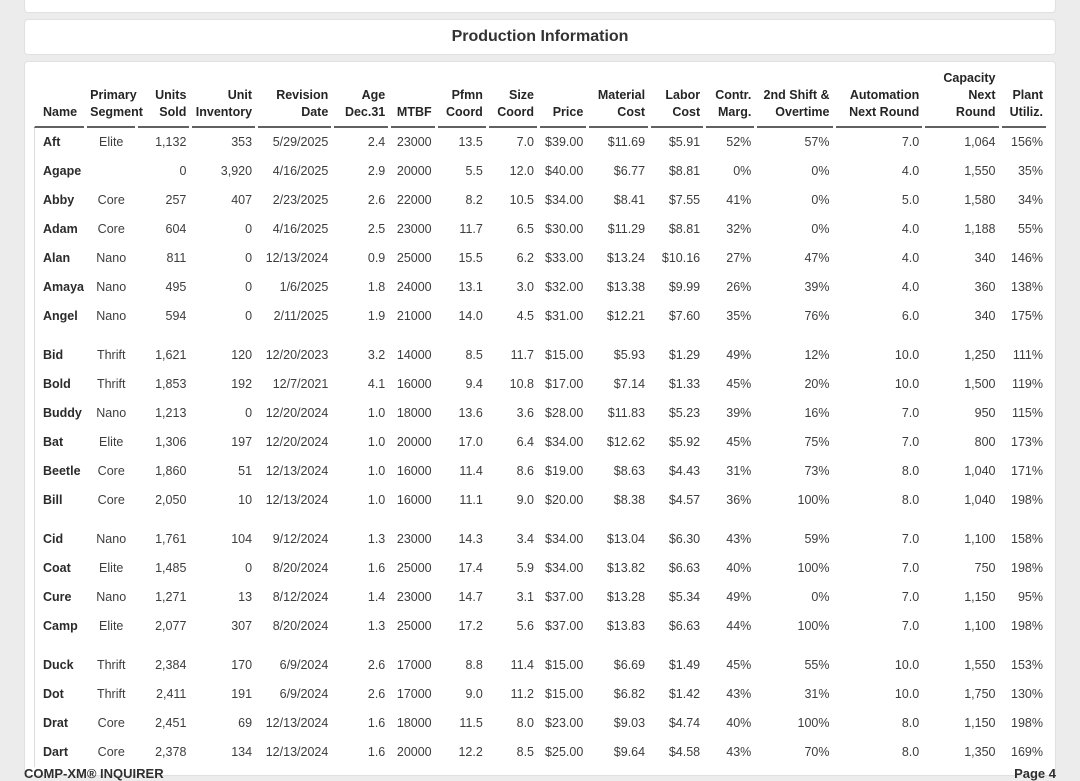  Describe the element at coordinates (626, 538) in the screenshot. I see `table-cell: $13.04` at that location.